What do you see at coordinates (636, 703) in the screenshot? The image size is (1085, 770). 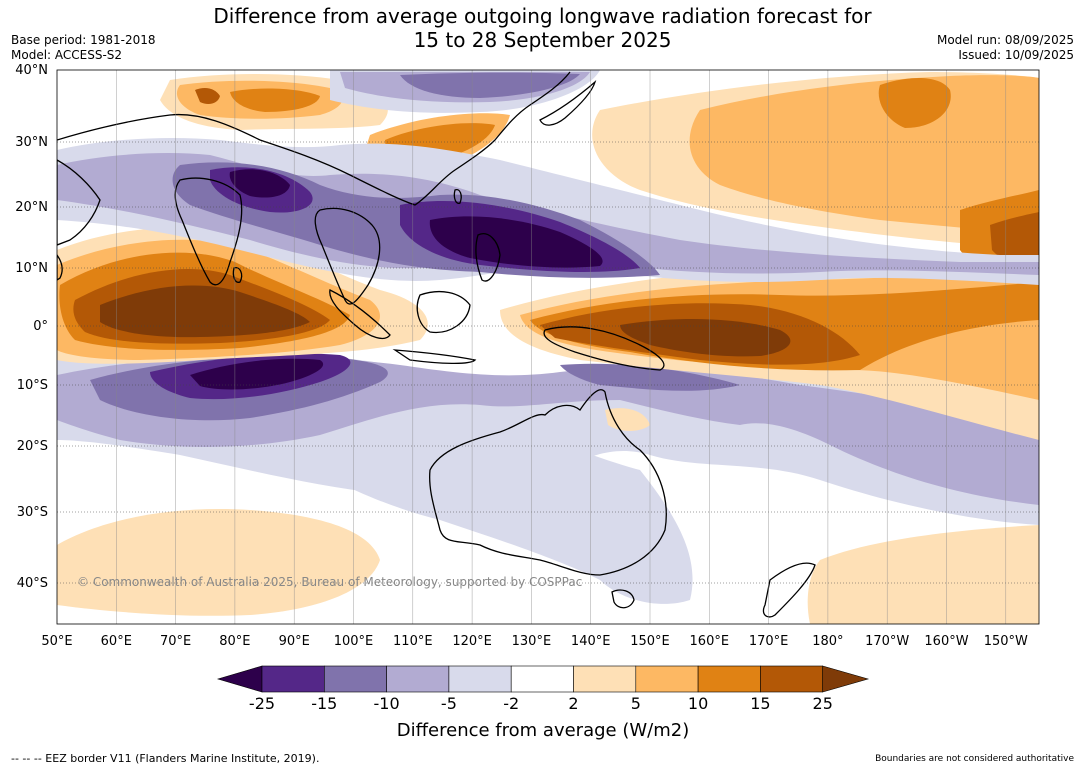 I see `colorbar-tick-label: 5` at bounding box center [636, 703].